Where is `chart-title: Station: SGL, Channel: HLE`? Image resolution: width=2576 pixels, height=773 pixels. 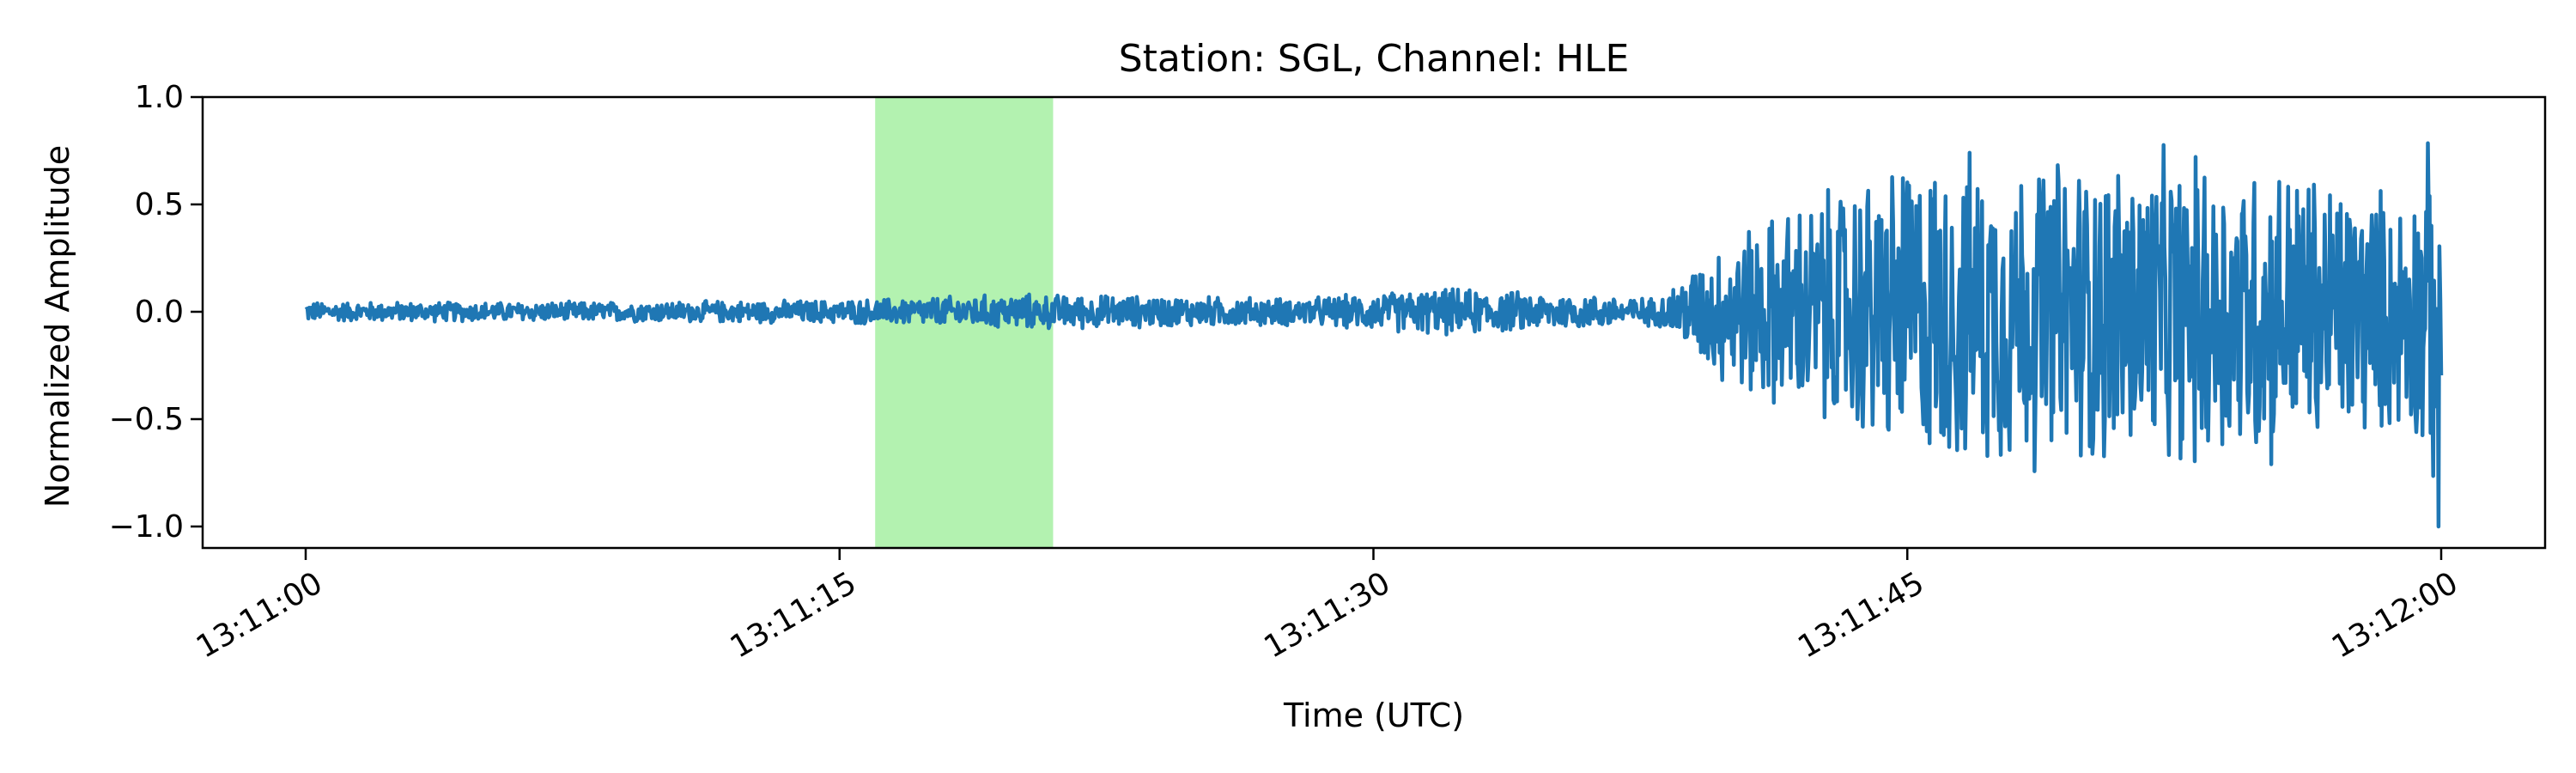
chart-title: Station: SGL, Channel: HLE is located at coordinates (1374, 59).